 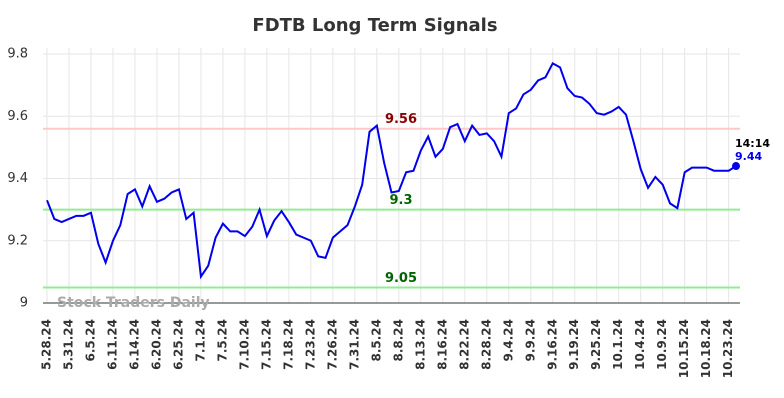 What do you see at coordinates (374, 25) in the screenshot?
I see `chart-title: FDTB Long Term Signals` at bounding box center [374, 25].